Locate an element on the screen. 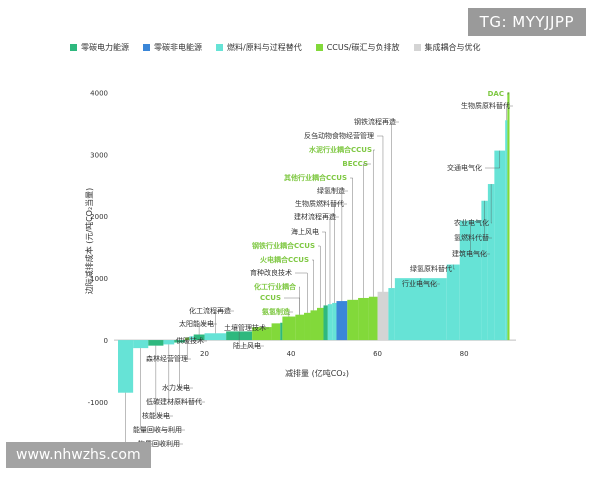 The height and width of the screenshot is (480, 600). x-tick-label: 20 is located at coordinates (204, 354).